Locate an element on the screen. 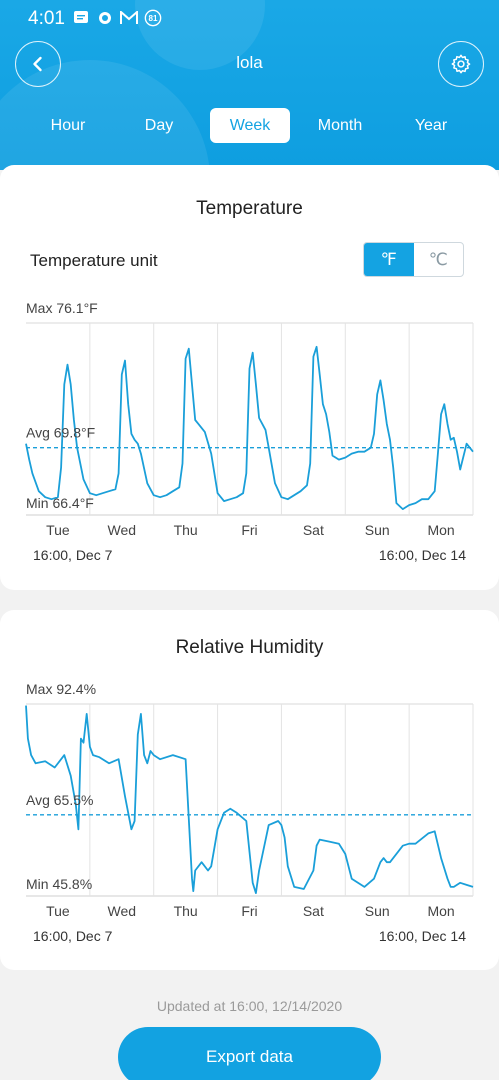  temperature-end-label: 16:00, Dec 14 is located at coordinates (422, 555).